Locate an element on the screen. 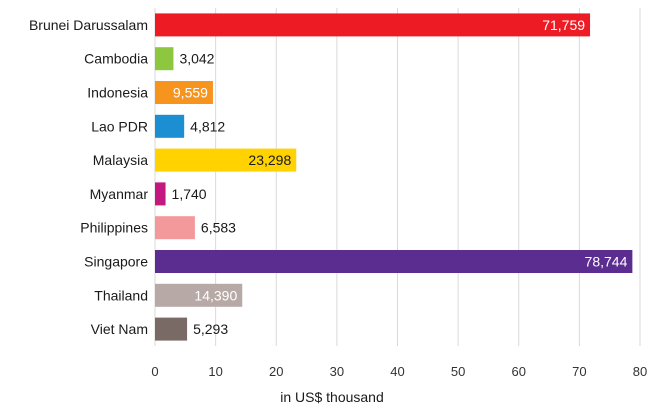  data-label: 78,744 is located at coordinates (606, 262).